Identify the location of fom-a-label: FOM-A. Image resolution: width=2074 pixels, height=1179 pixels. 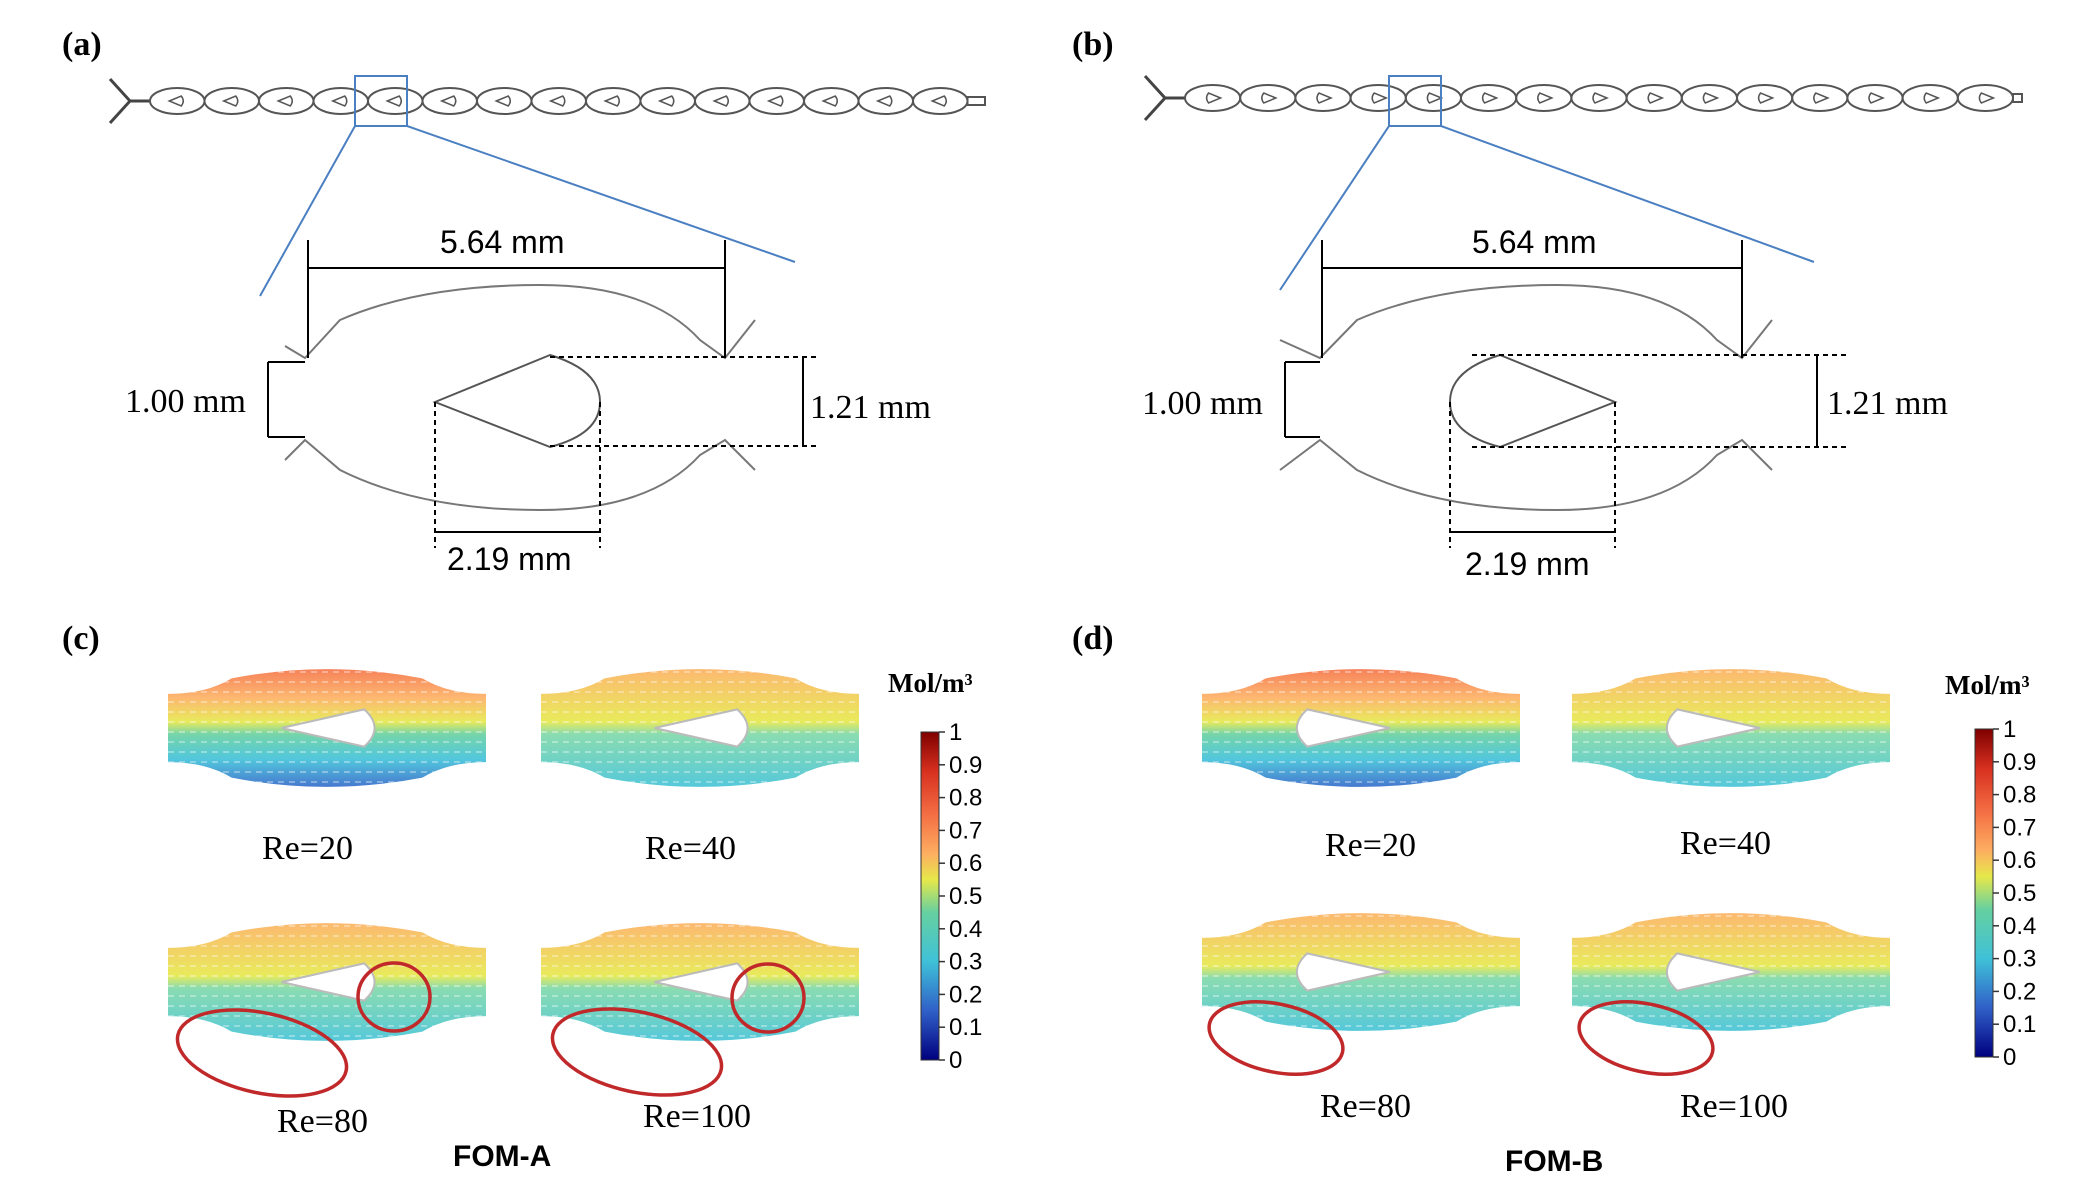
(502, 1156).